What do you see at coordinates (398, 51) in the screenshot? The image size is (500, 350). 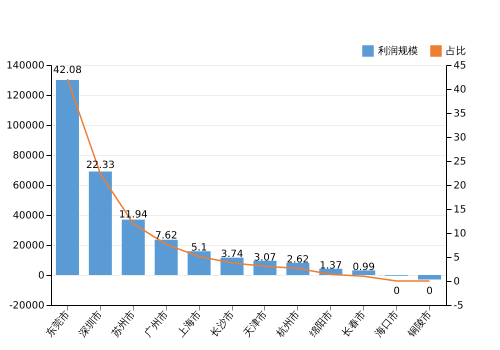 I see `legend-label: 利润规模` at bounding box center [398, 51].